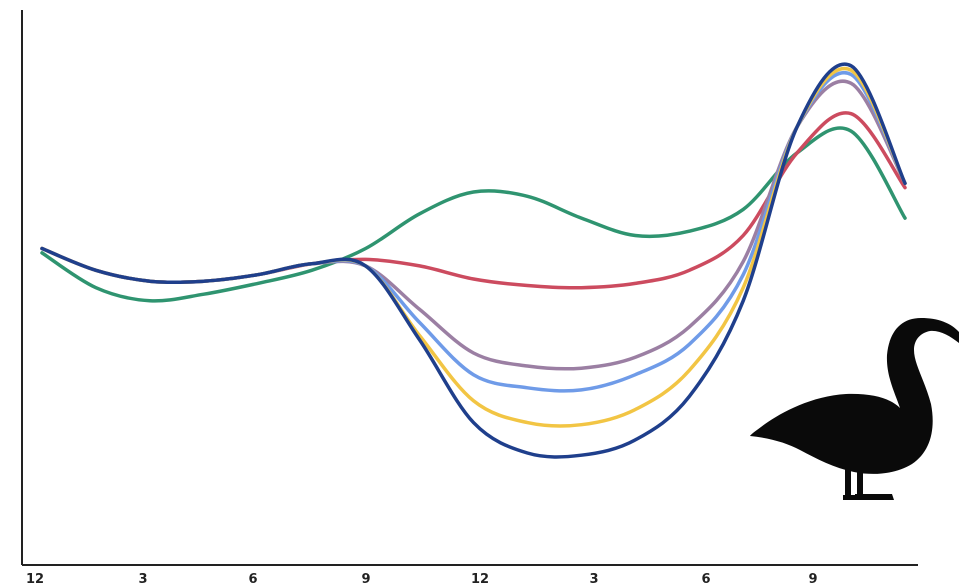  I want to click on x-tick-labels: 12 3 6 9 12 3 6 9, so click(422, 579).